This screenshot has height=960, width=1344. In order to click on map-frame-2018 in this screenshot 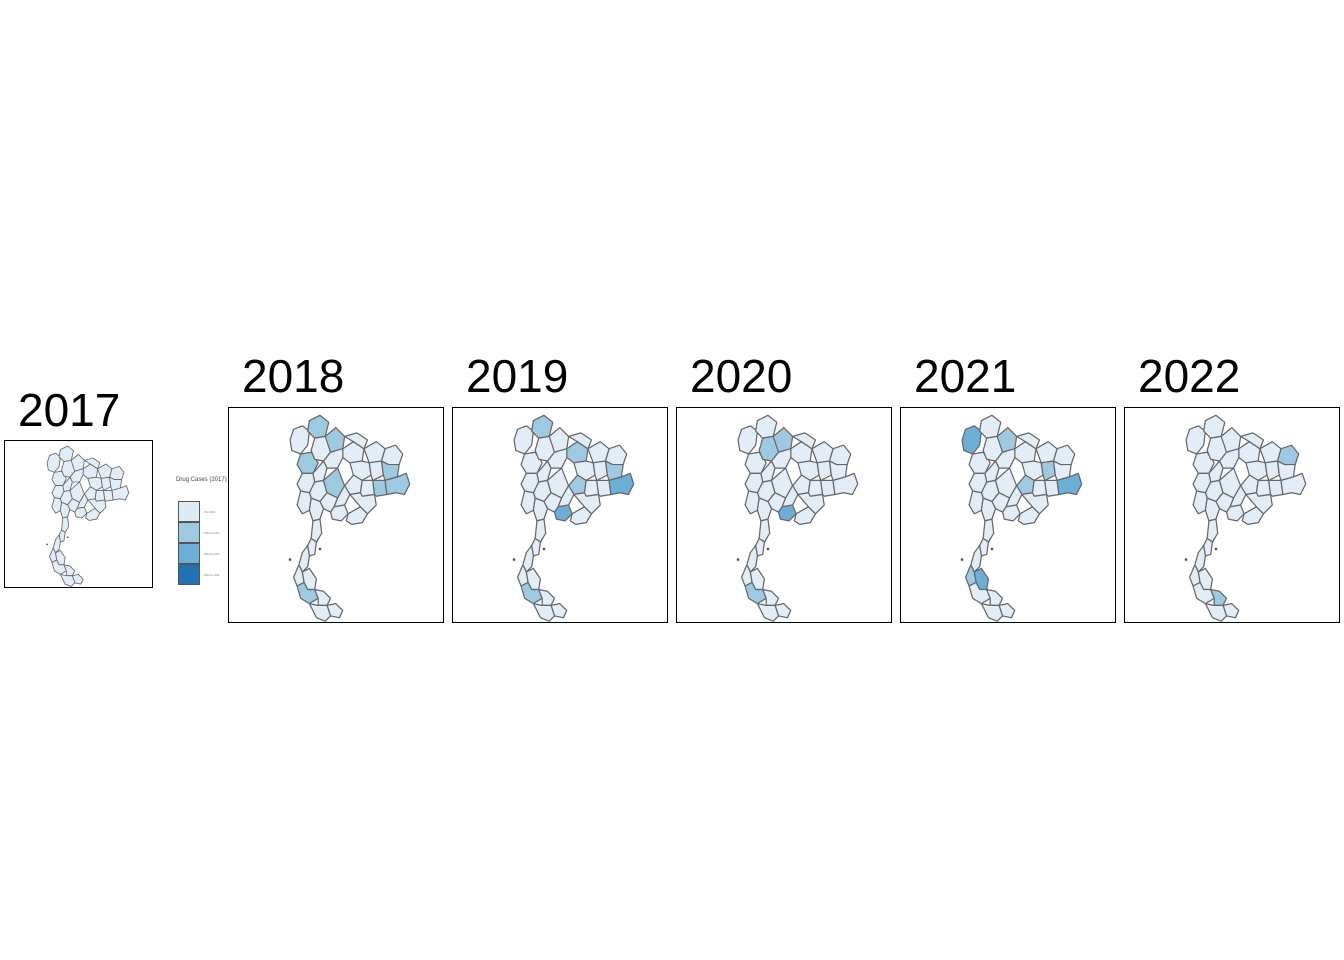, I will do `click(336, 515)`.